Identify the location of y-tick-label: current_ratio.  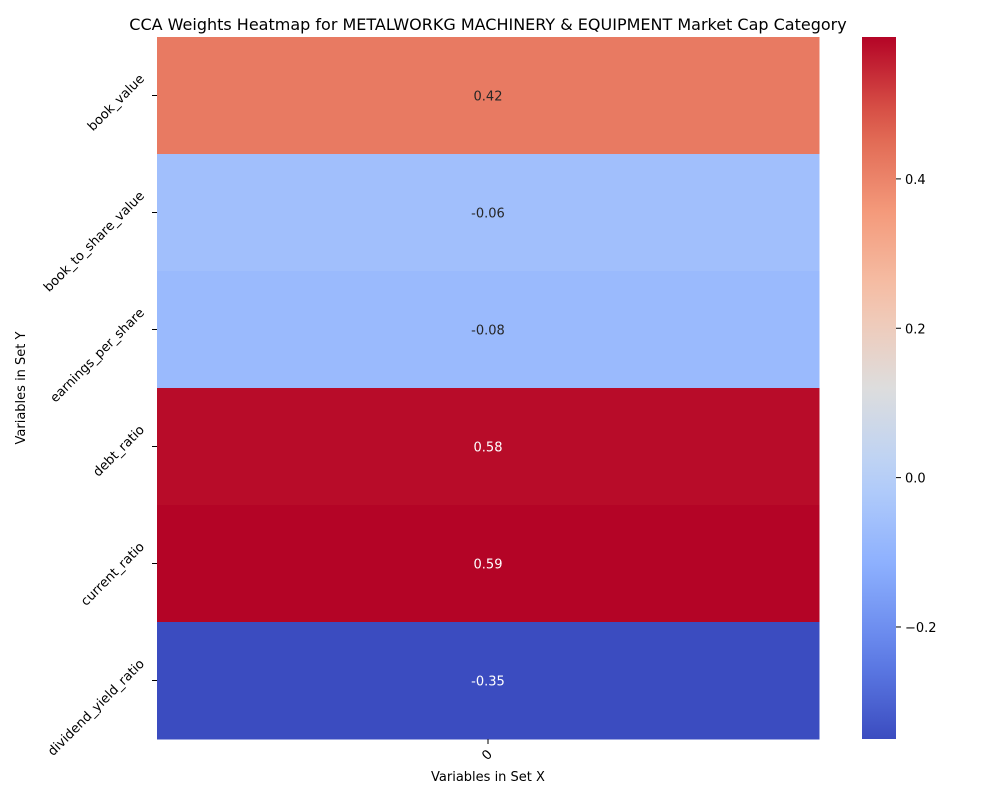
(113, 575).